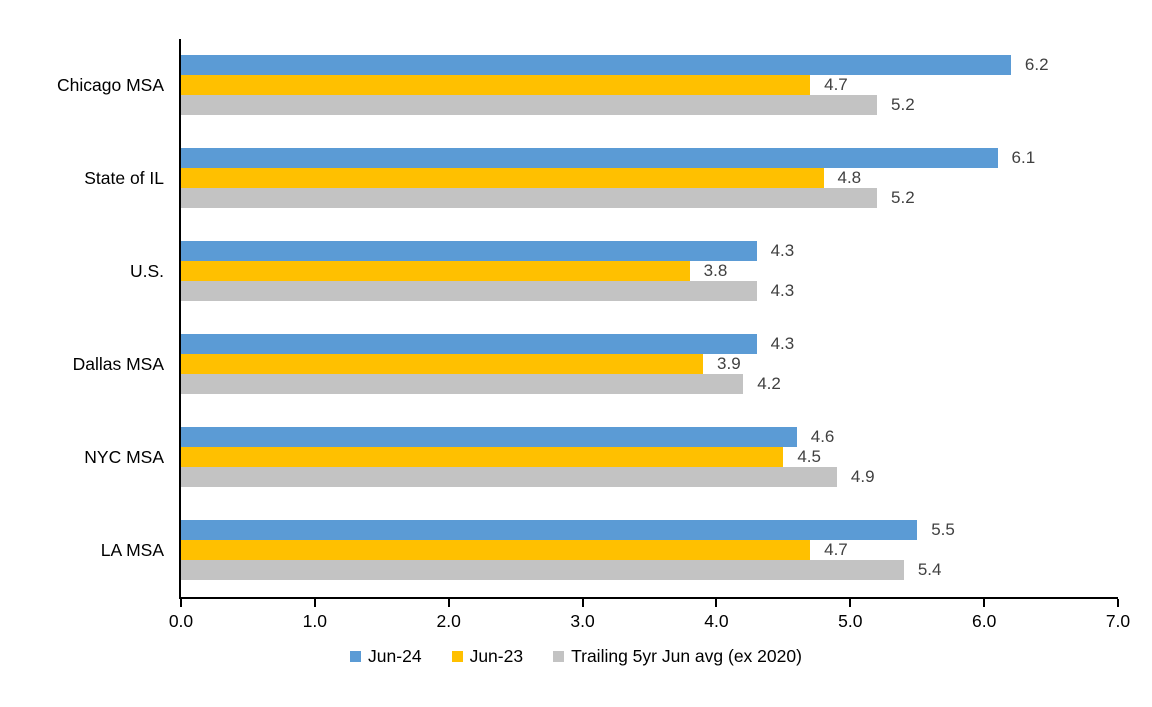 Image resolution: width=1152 pixels, height=707 pixels. What do you see at coordinates (648, 598) in the screenshot?
I see `x-axis-line` at bounding box center [648, 598].